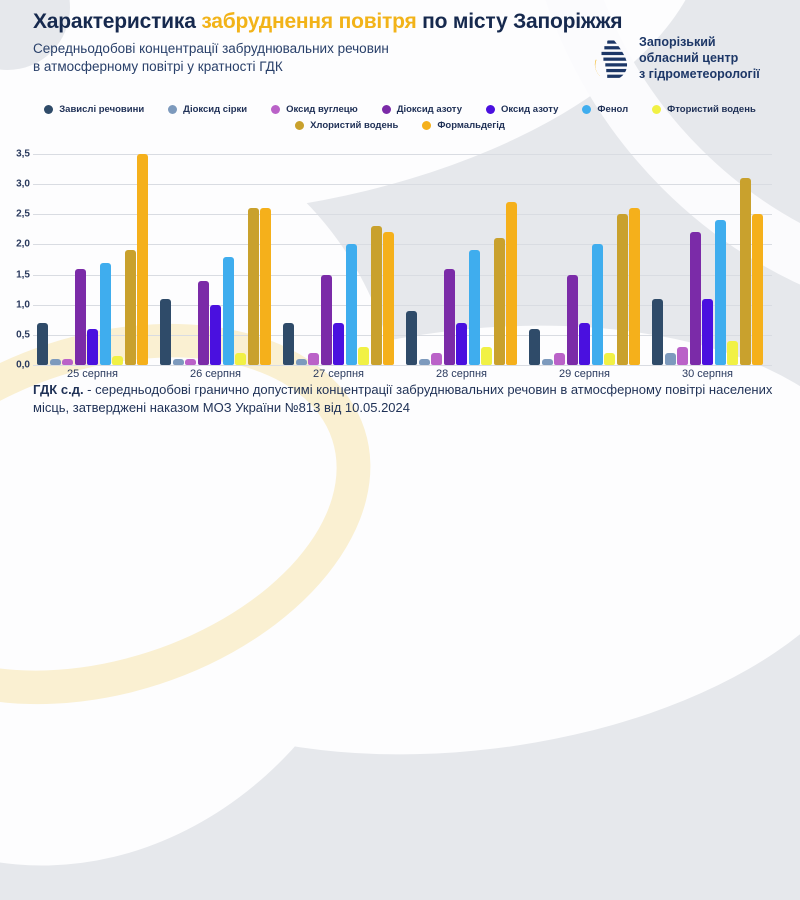 This screenshot has width=800, height=900. What do you see at coordinates (611, 59) in the screenshot?
I see `water-drop-icon` at bounding box center [611, 59].